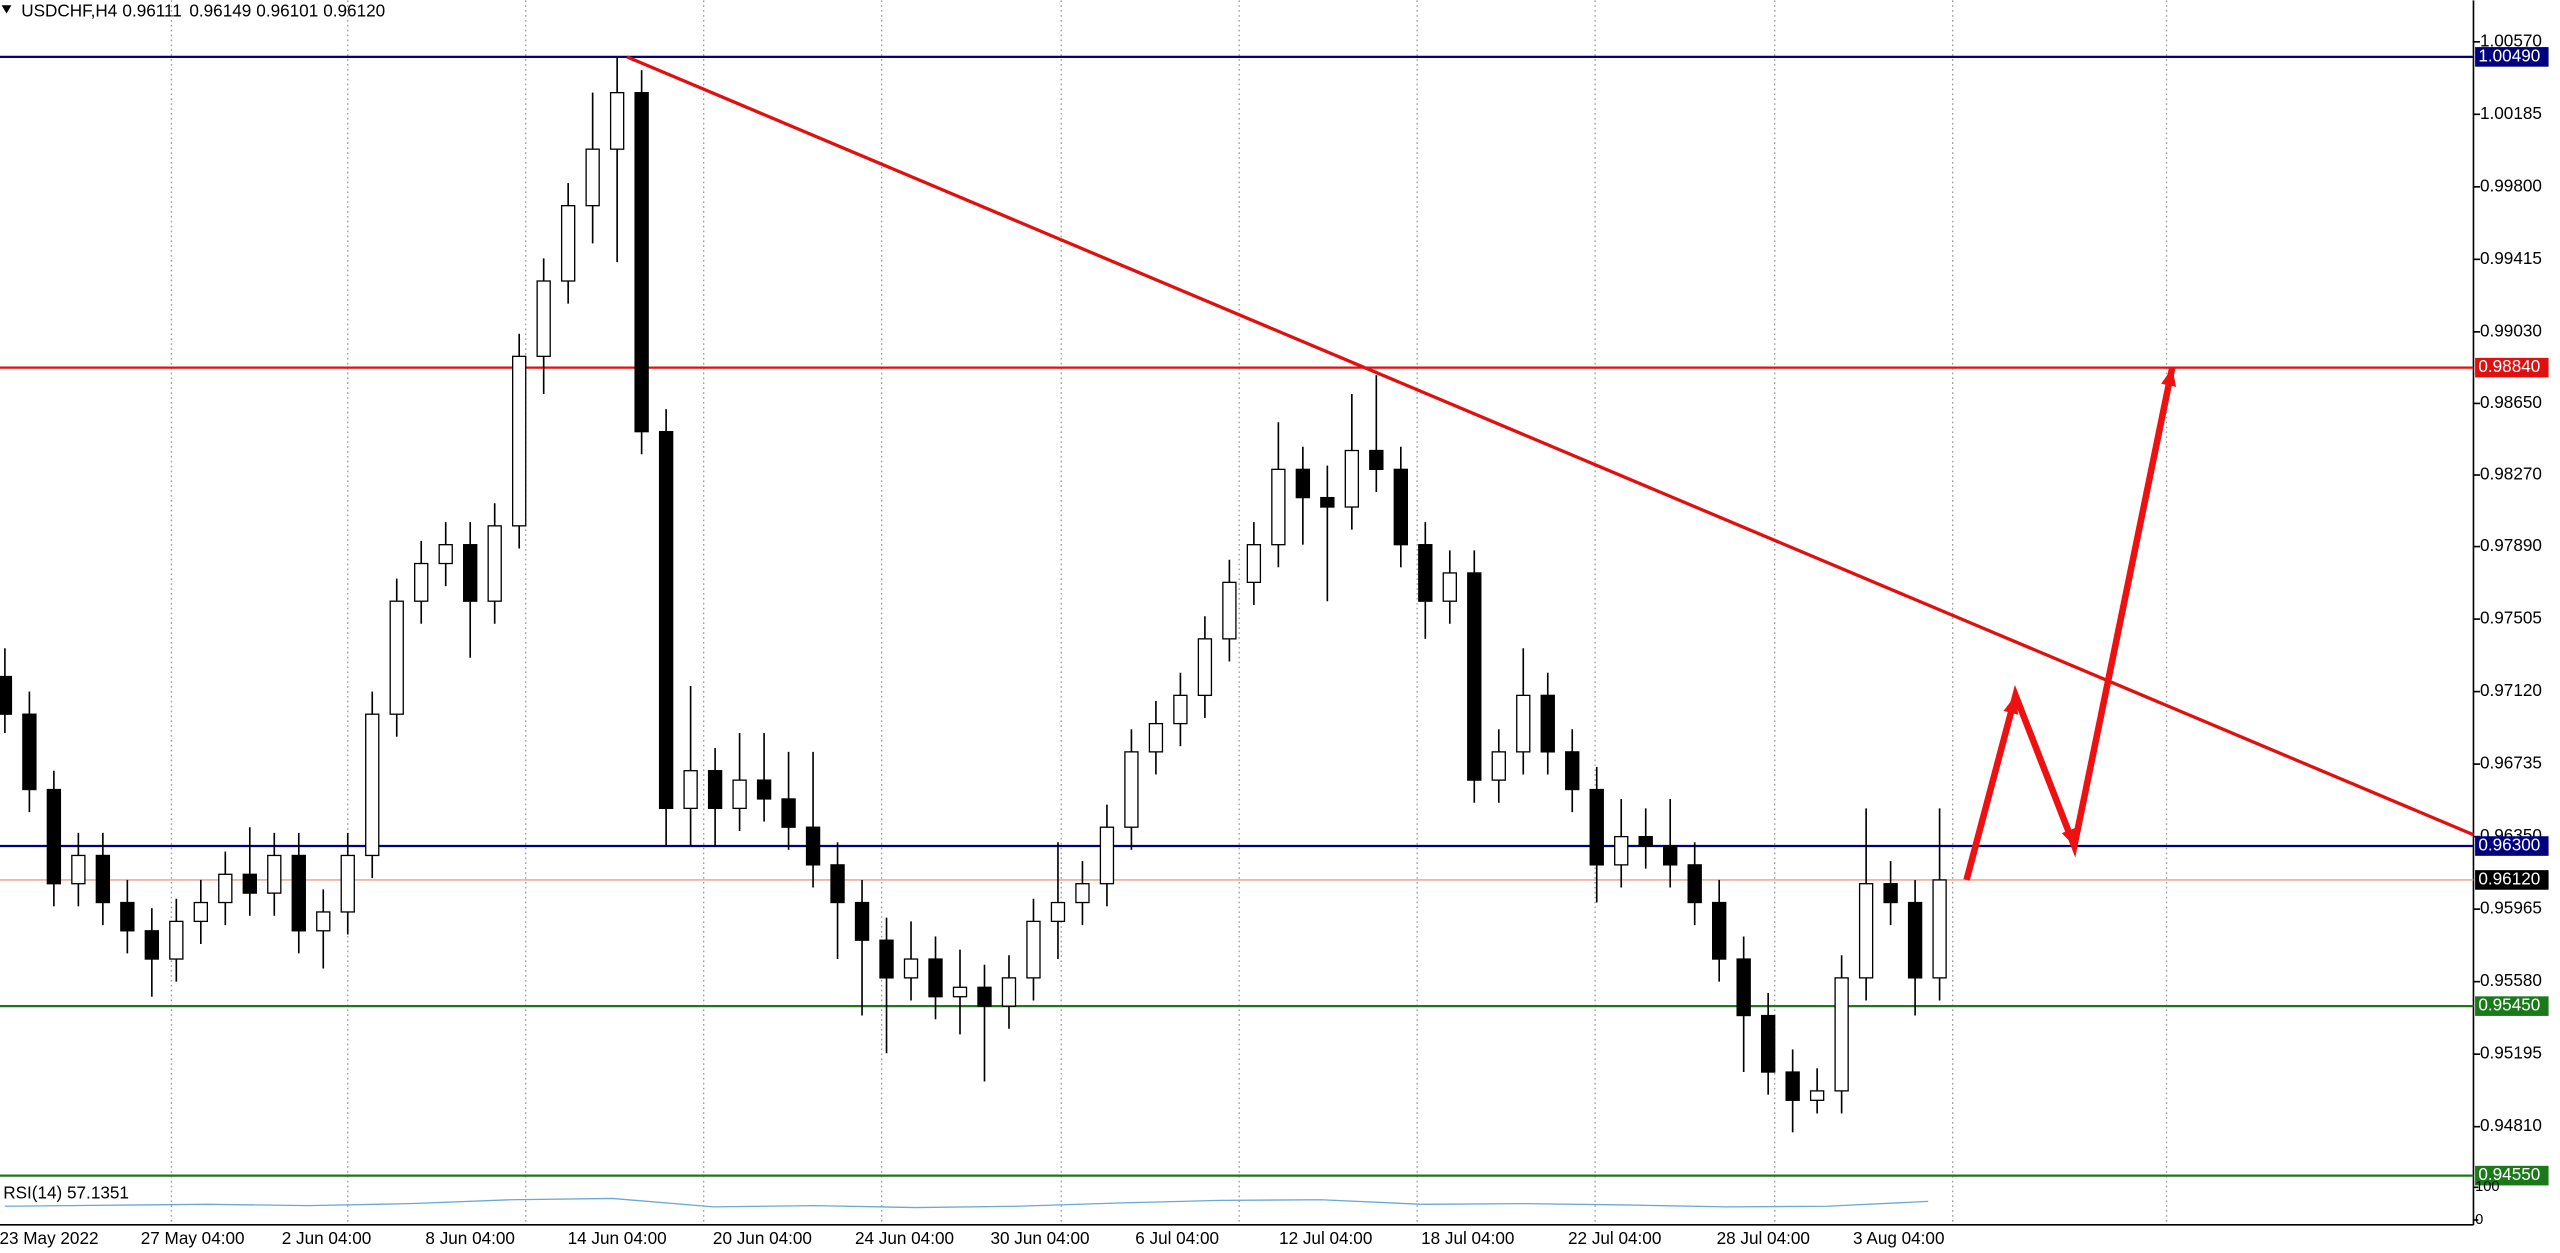 Image resolution: width=2560 pixels, height=1253 pixels. Describe the element at coordinates (2511, 185) in the screenshot. I see `y-tick-label: 0.99800` at that location.